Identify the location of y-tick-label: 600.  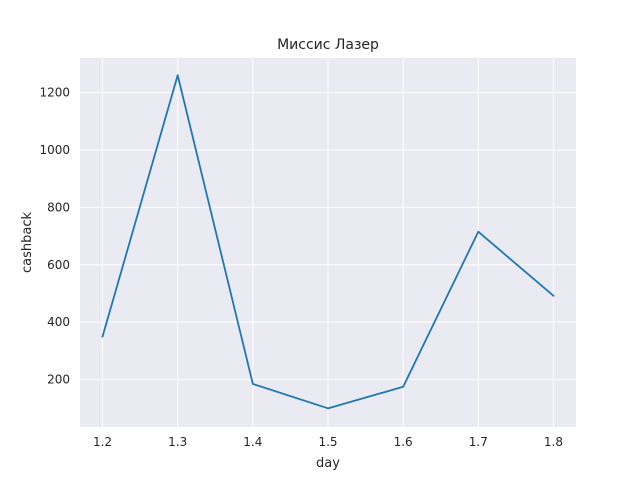
(58, 265).